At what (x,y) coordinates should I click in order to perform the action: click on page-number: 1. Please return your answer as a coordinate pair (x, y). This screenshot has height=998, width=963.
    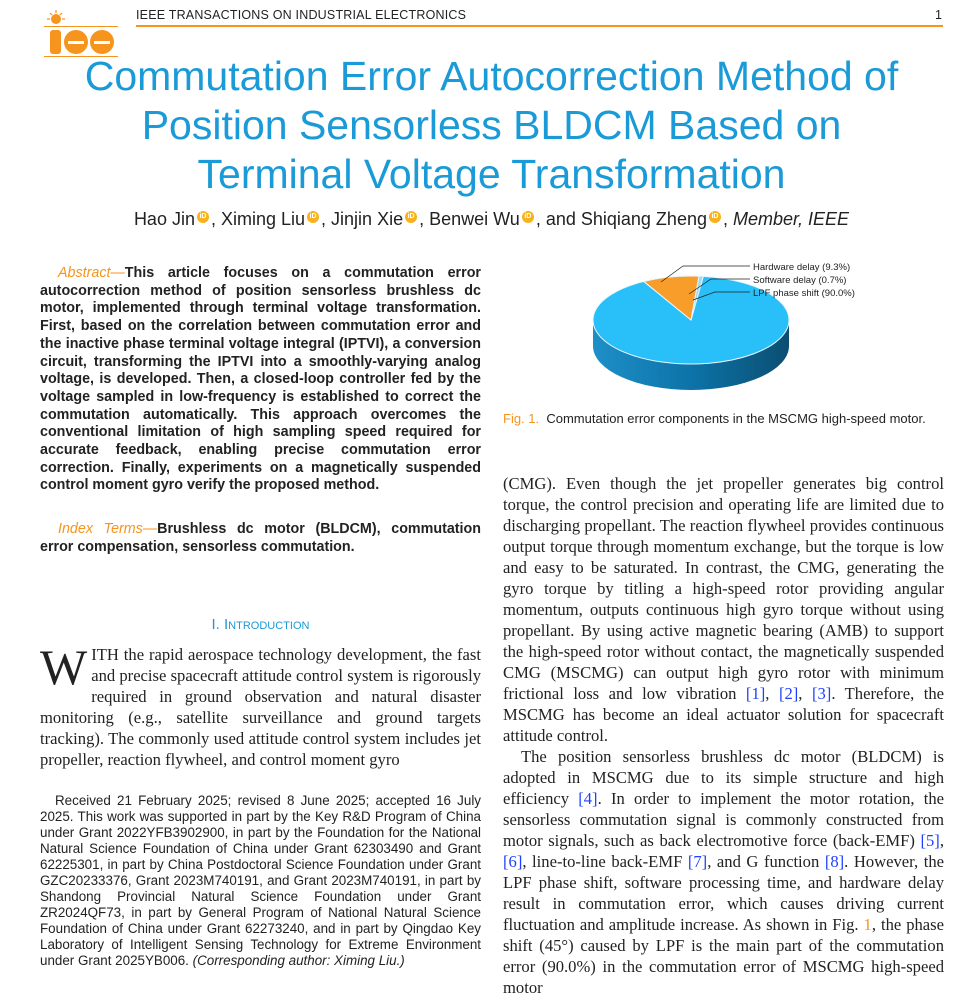
    Looking at the image, I should click on (938, 15).